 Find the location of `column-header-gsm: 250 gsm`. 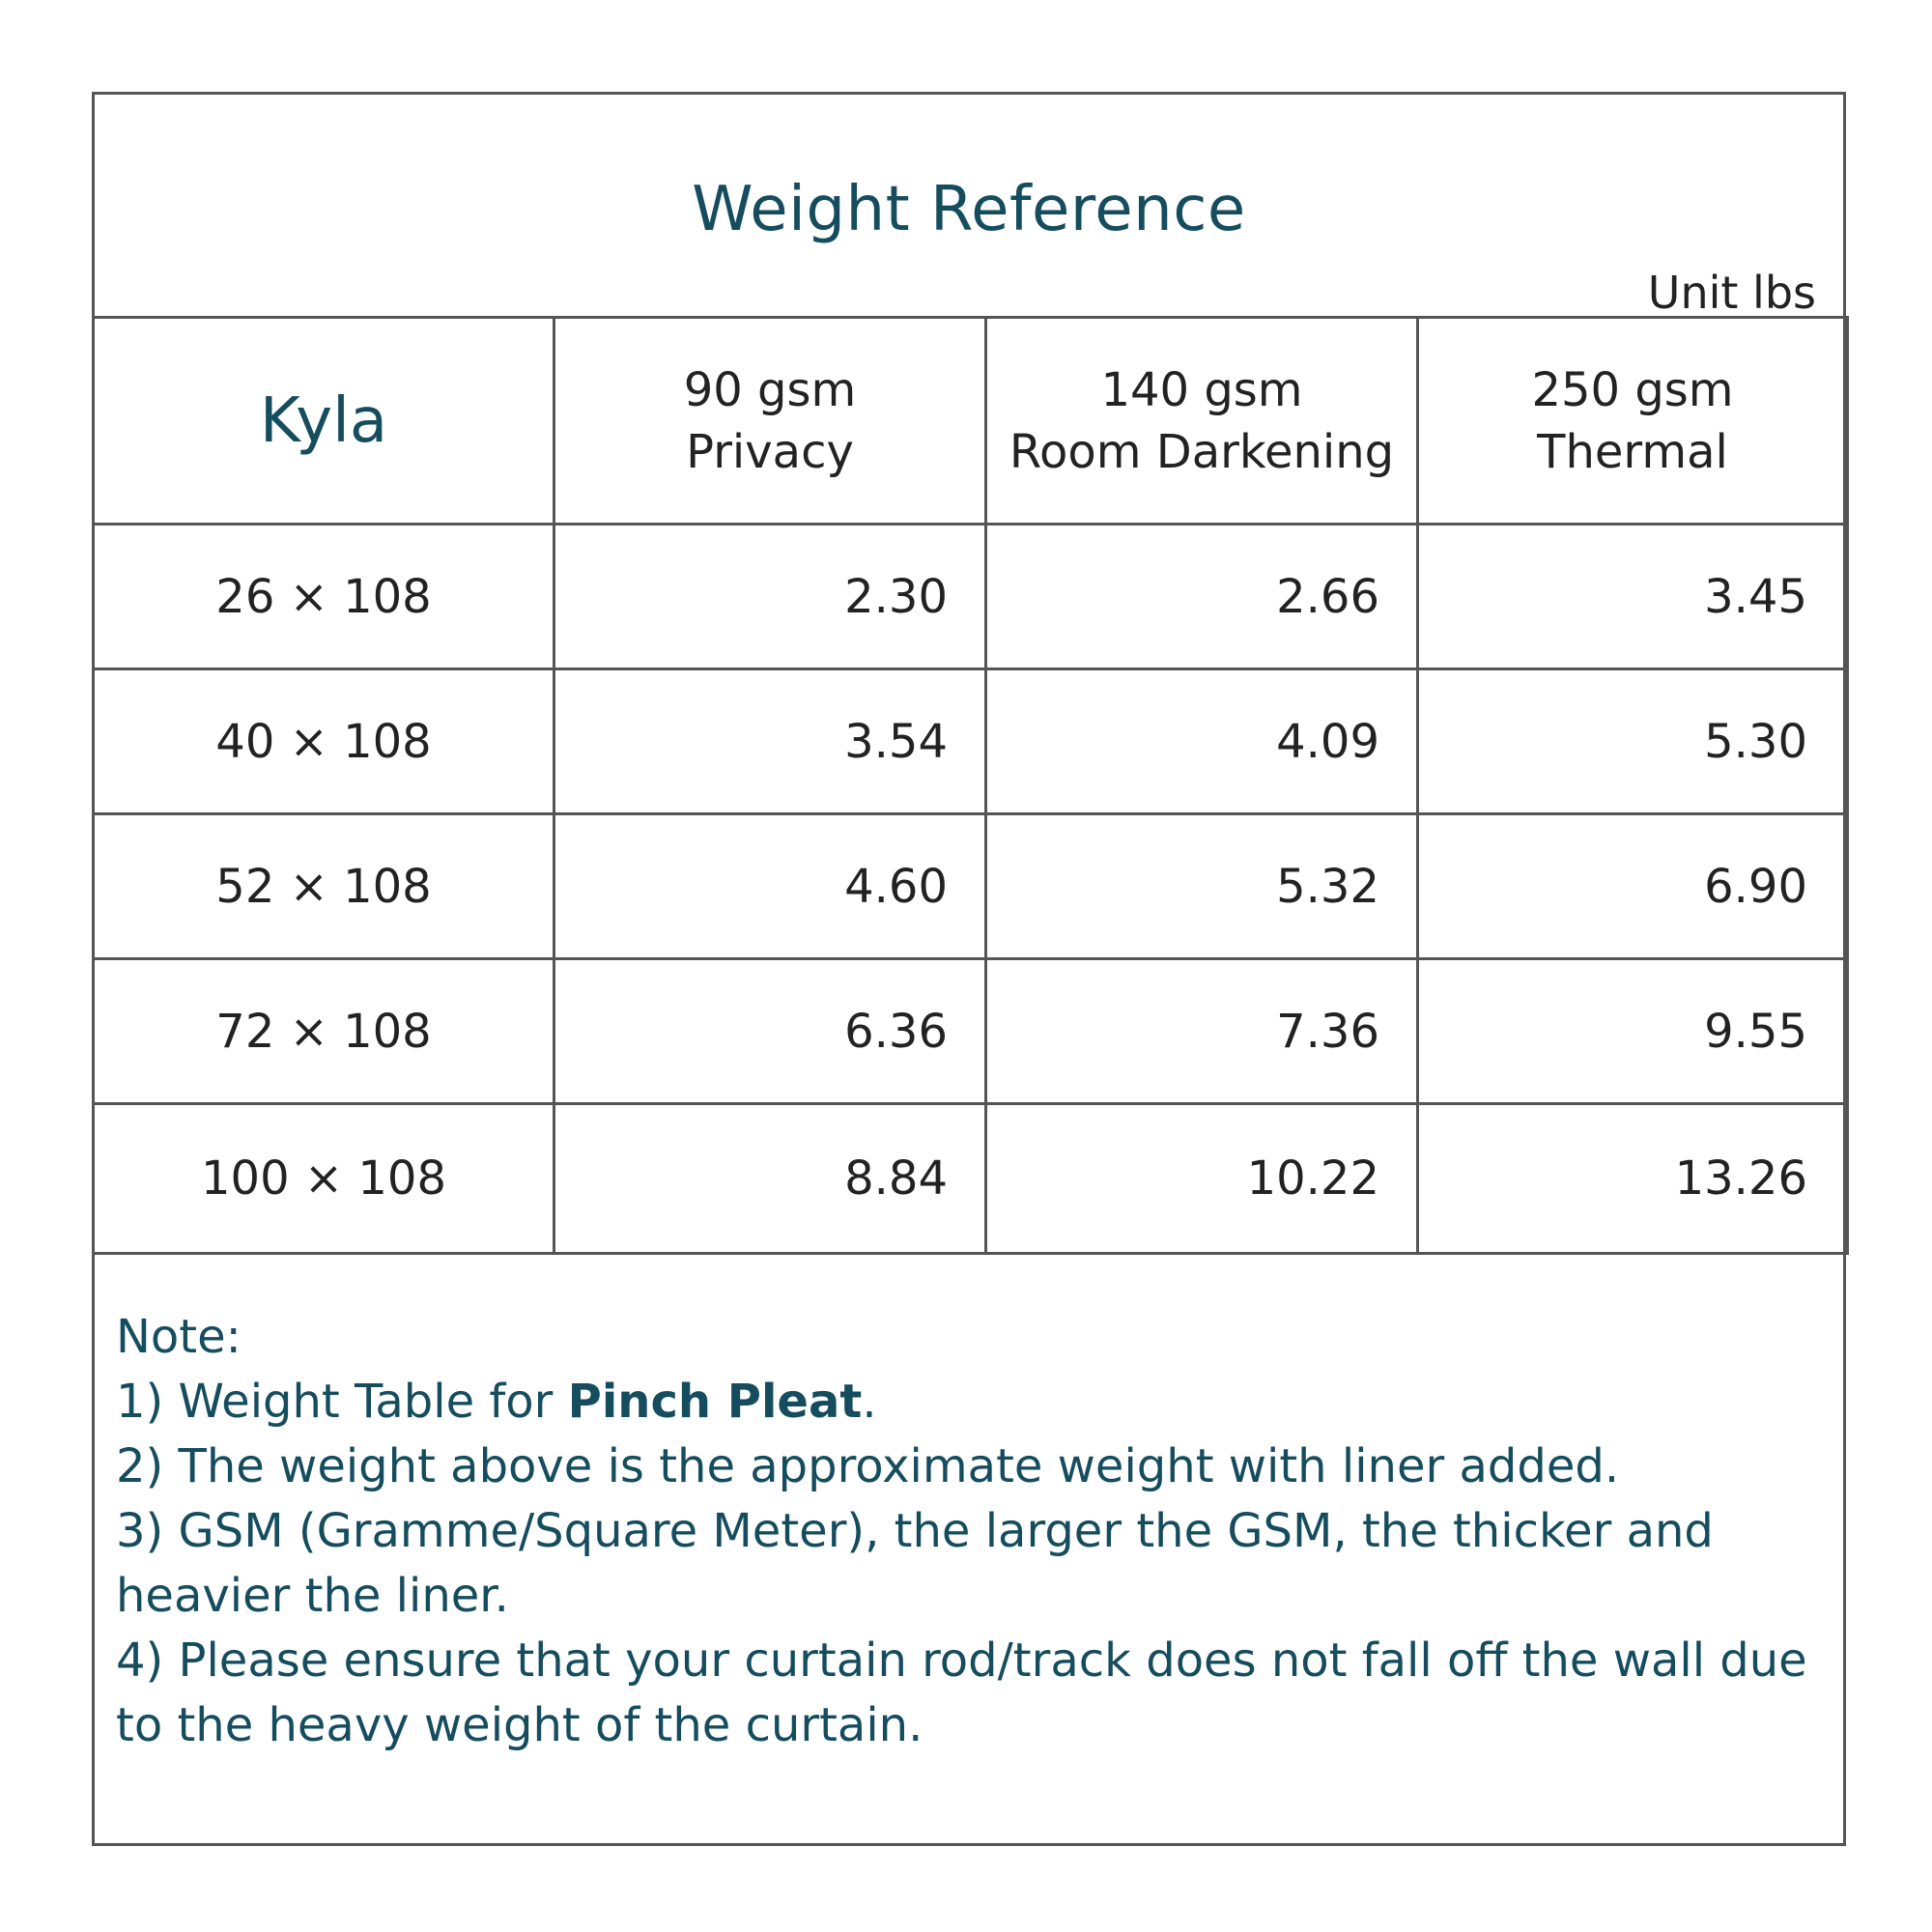

column-header-gsm: 250 gsm is located at coordinates (1632, 389).